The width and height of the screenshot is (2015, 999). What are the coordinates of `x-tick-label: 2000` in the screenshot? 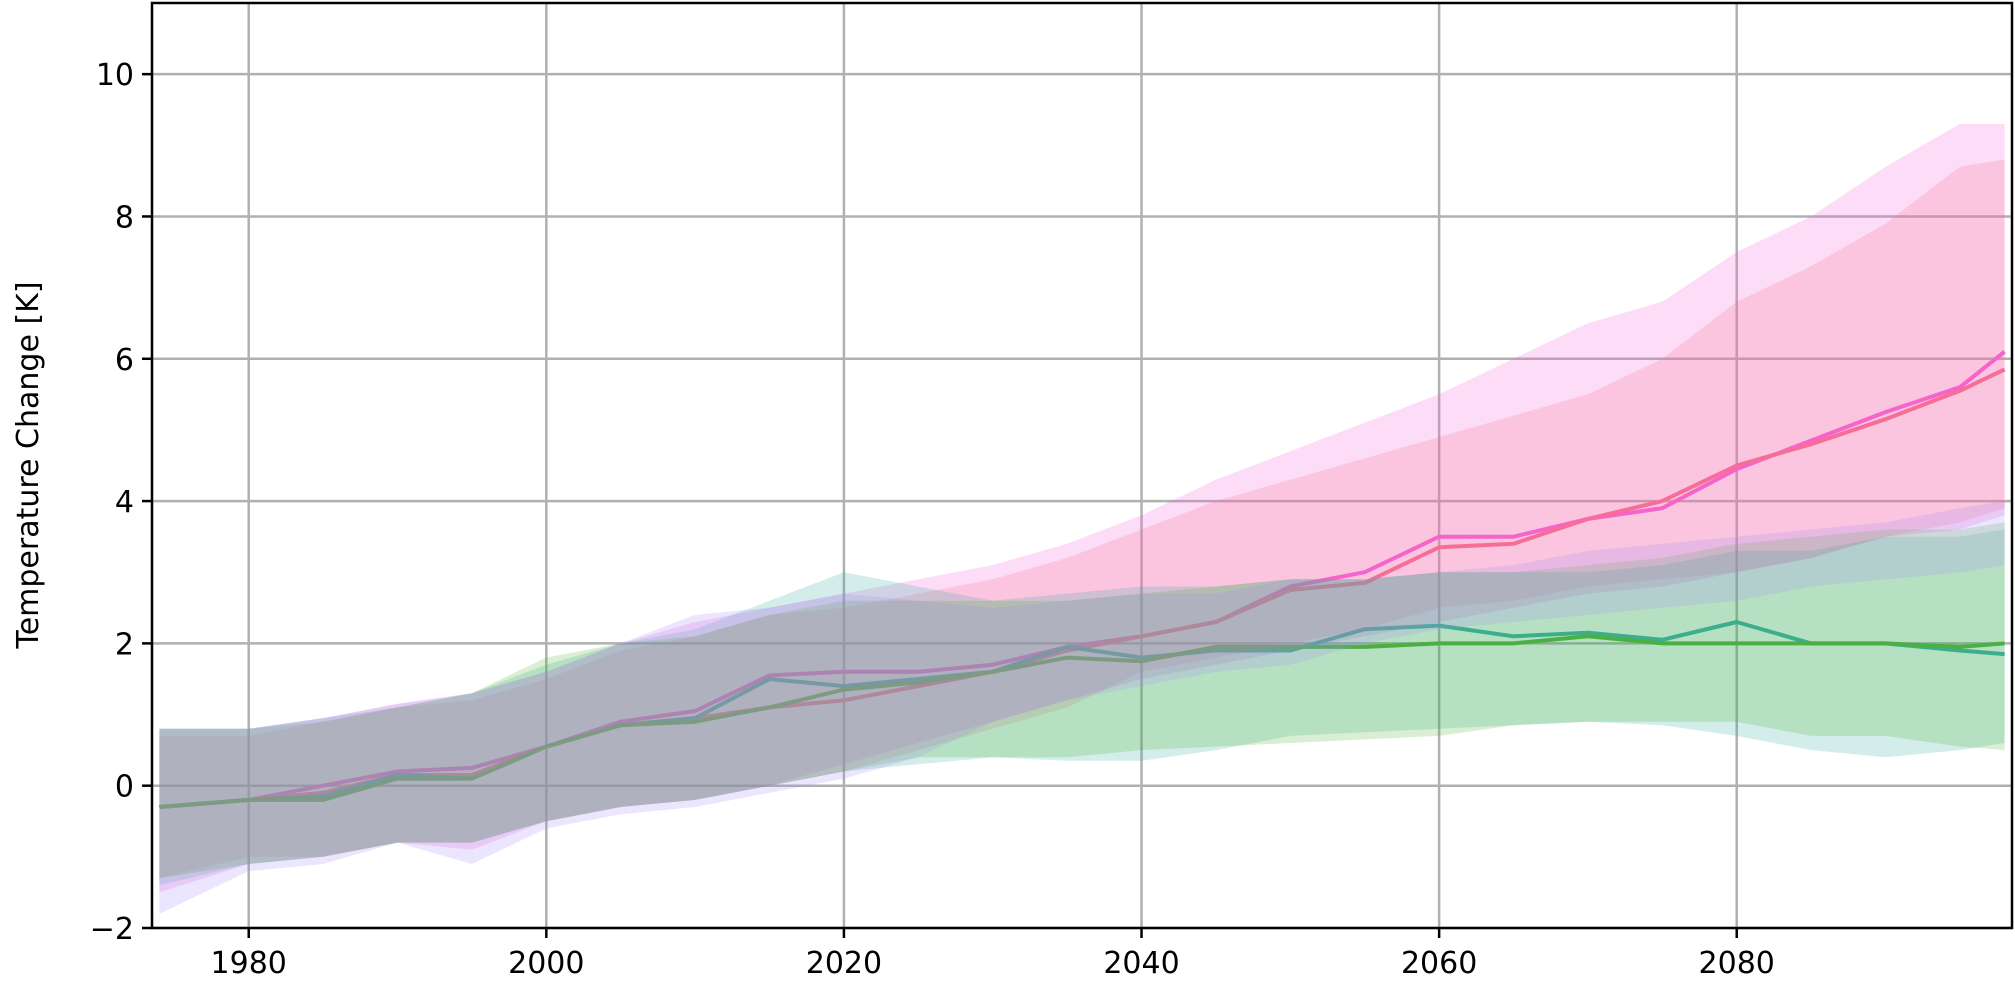 It's located at (546, 963).